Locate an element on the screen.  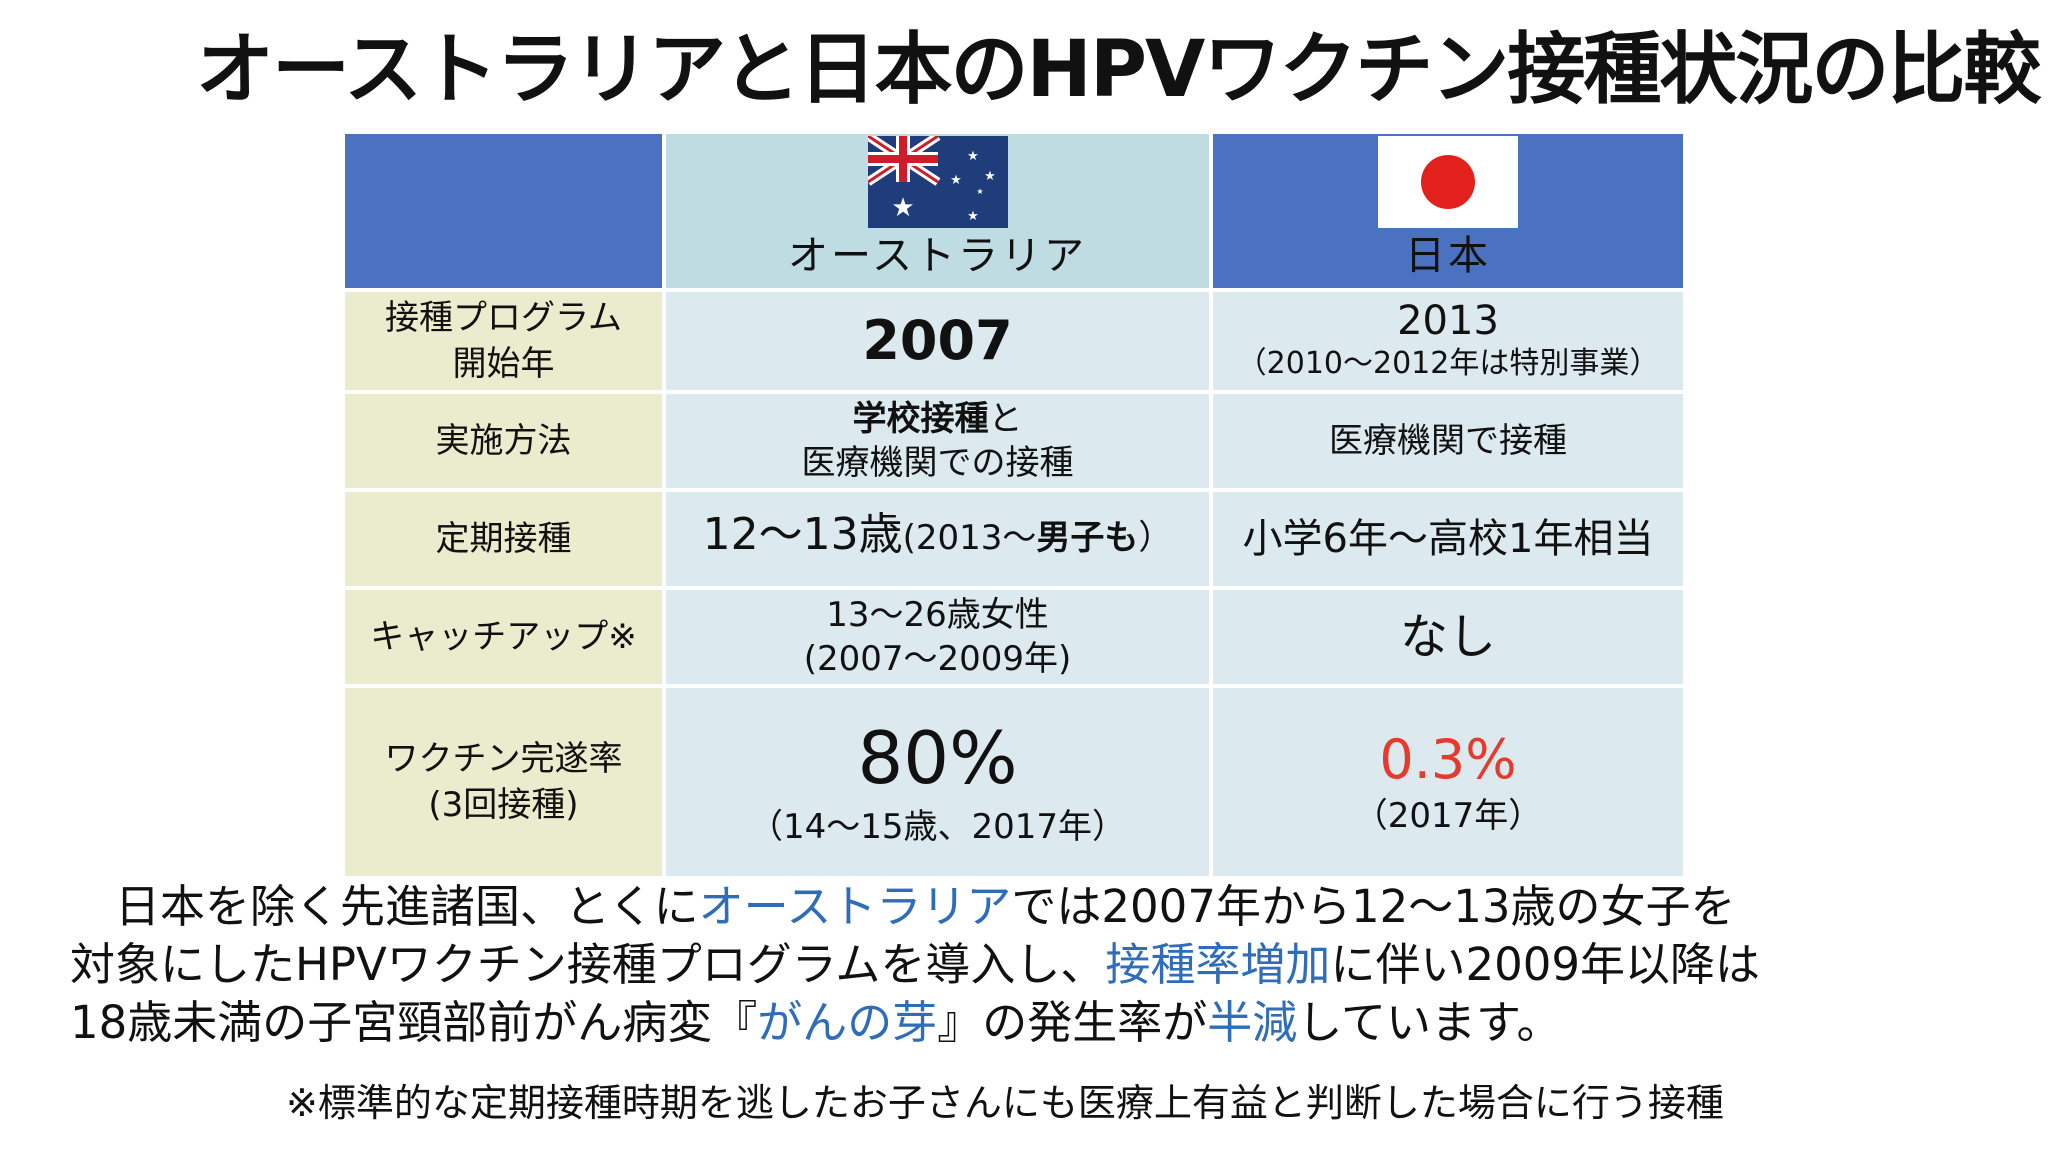
para-highlight: 接種率増加 is located at coordinates (1218, 964).